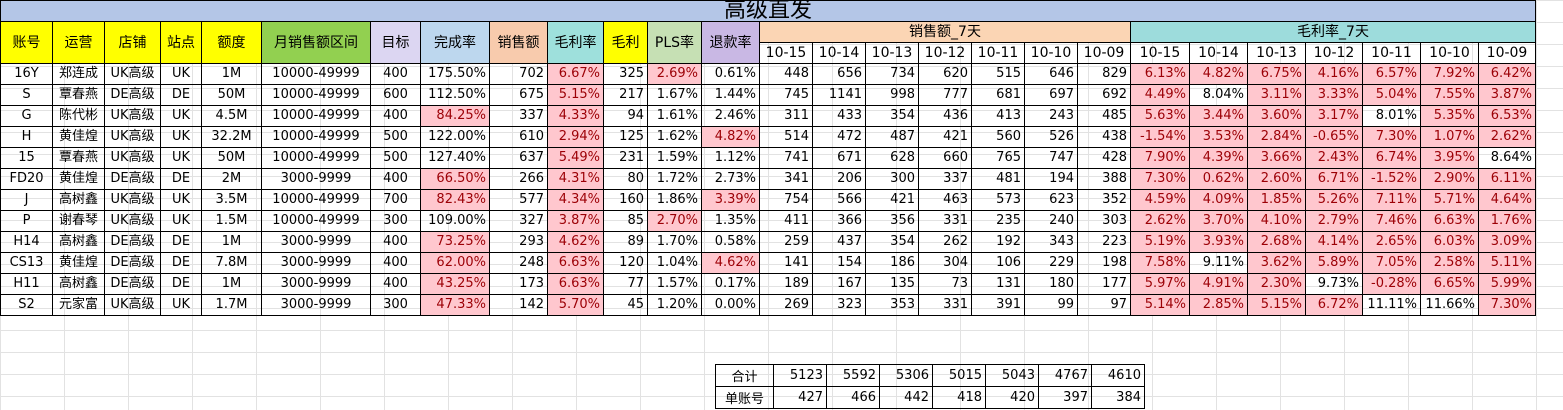 The width and height of the screenshot is (1563, 410). I want to click on totals-value: 384, so click(1118, 397).